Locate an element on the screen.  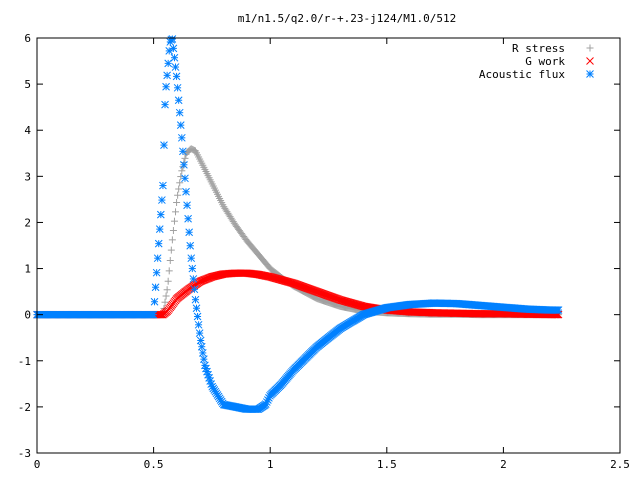
y-tick-label: 1 is located at coordinates (27, 269).